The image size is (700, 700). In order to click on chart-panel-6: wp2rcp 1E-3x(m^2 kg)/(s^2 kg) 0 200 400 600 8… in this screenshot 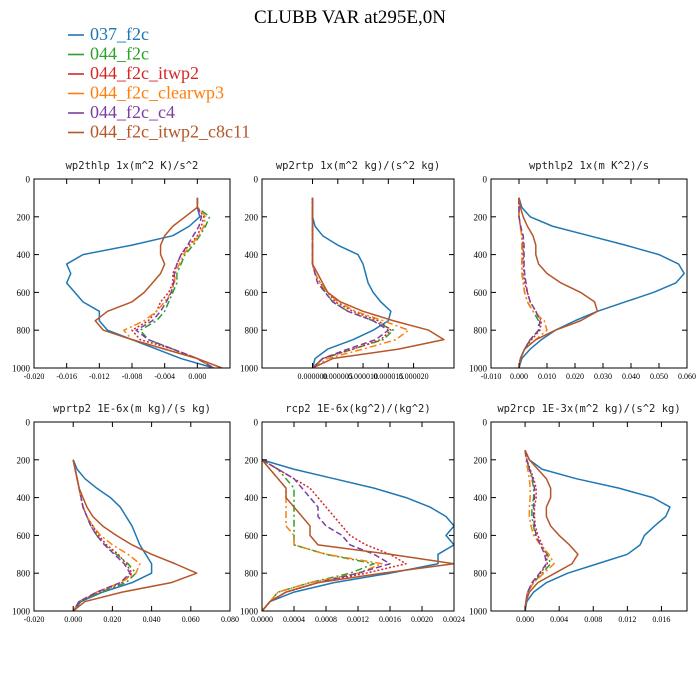, I will do `click(578, 513)`.